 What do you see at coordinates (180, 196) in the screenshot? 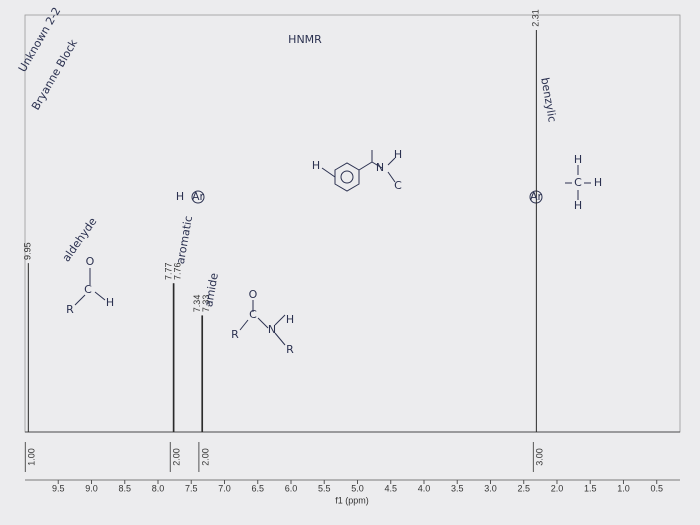
I see `annotation: H` at bounding box center [180, 196].